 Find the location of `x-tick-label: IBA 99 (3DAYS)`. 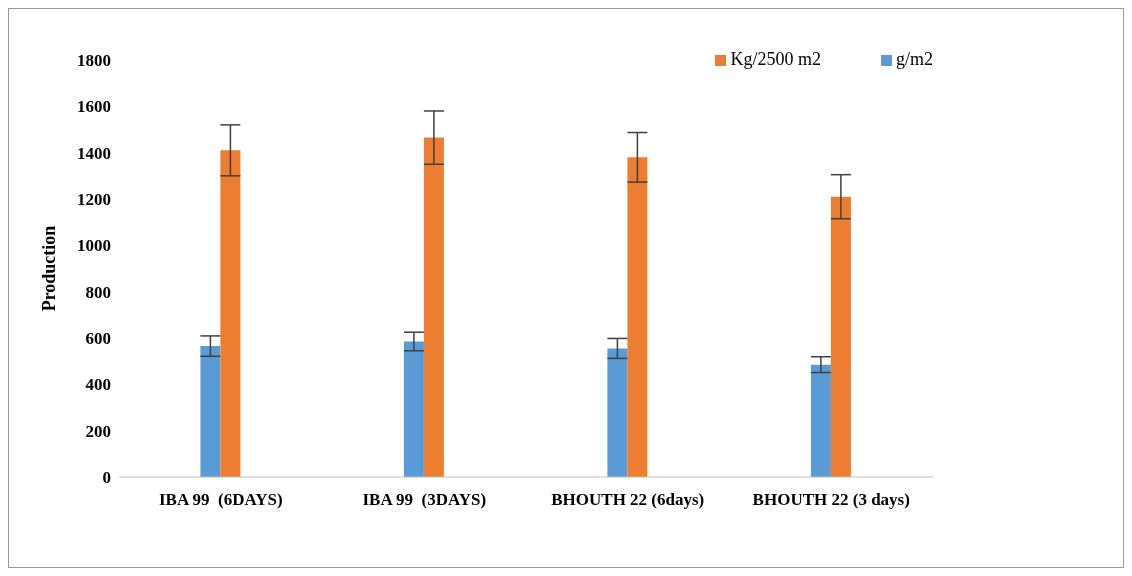

x-tick-label: IBA 99 (3DAYS) is located at coordinates (424, 499).